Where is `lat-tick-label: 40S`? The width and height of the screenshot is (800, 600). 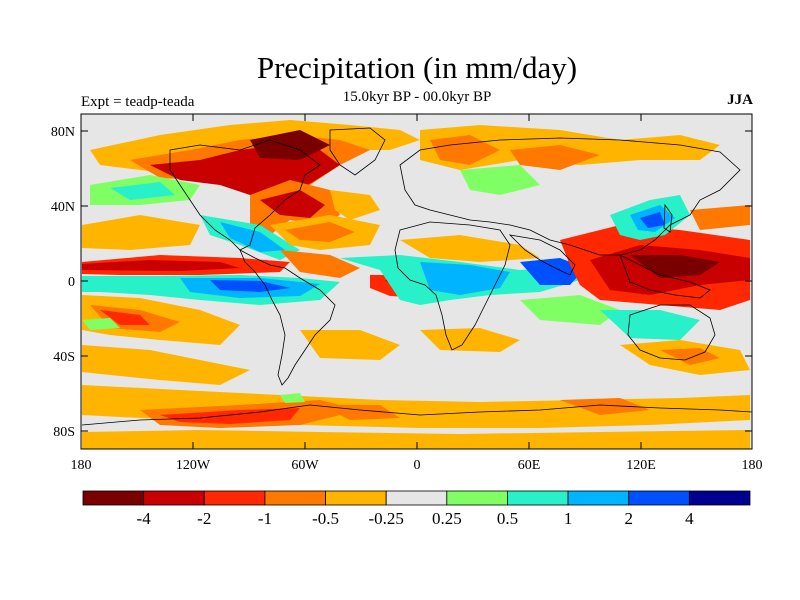 lat-tick-label: 40S is located at coordinates (64, 357).